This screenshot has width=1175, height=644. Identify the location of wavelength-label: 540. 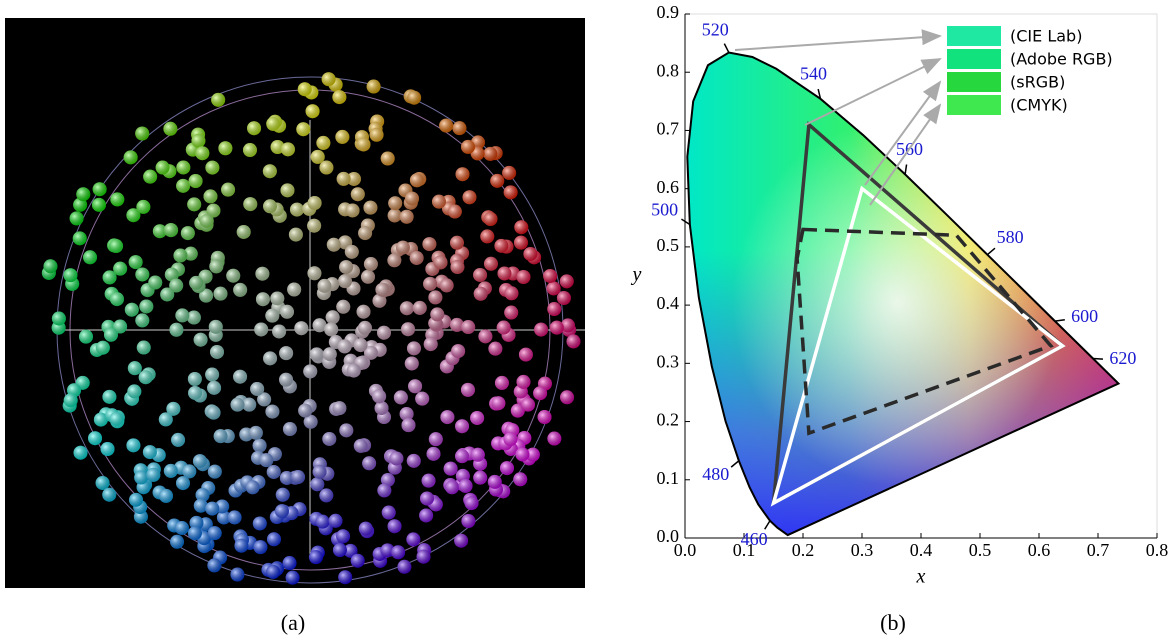
(813, 74).